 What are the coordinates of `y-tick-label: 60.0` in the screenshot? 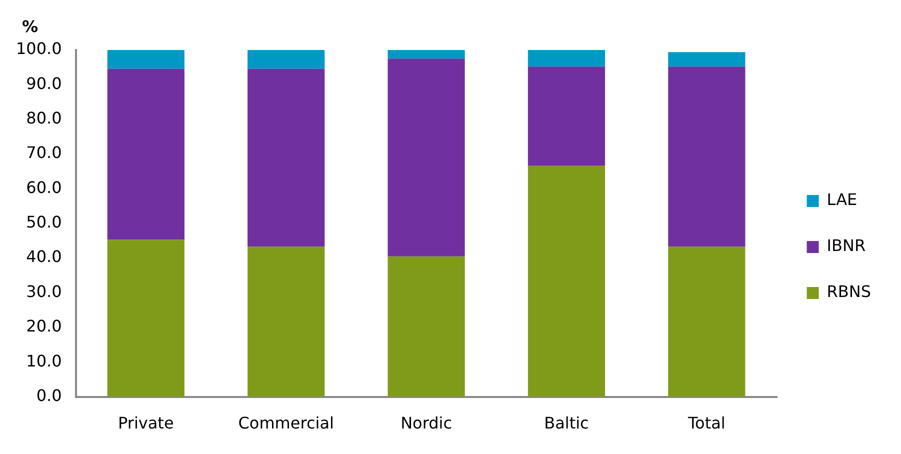 It's located at (44, 187).